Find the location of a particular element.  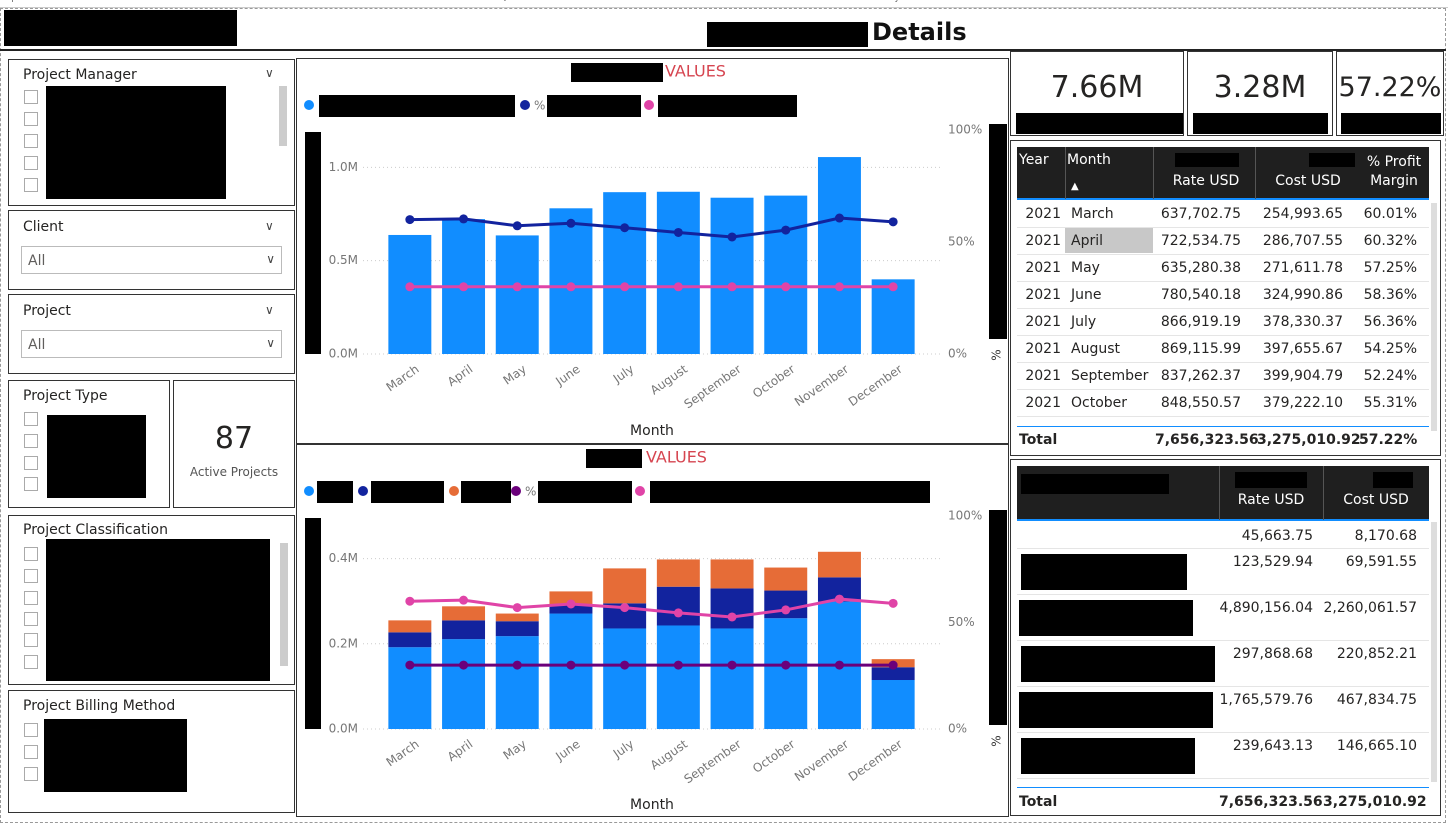

slicer: Project Type is located at coordinates (89, 444).